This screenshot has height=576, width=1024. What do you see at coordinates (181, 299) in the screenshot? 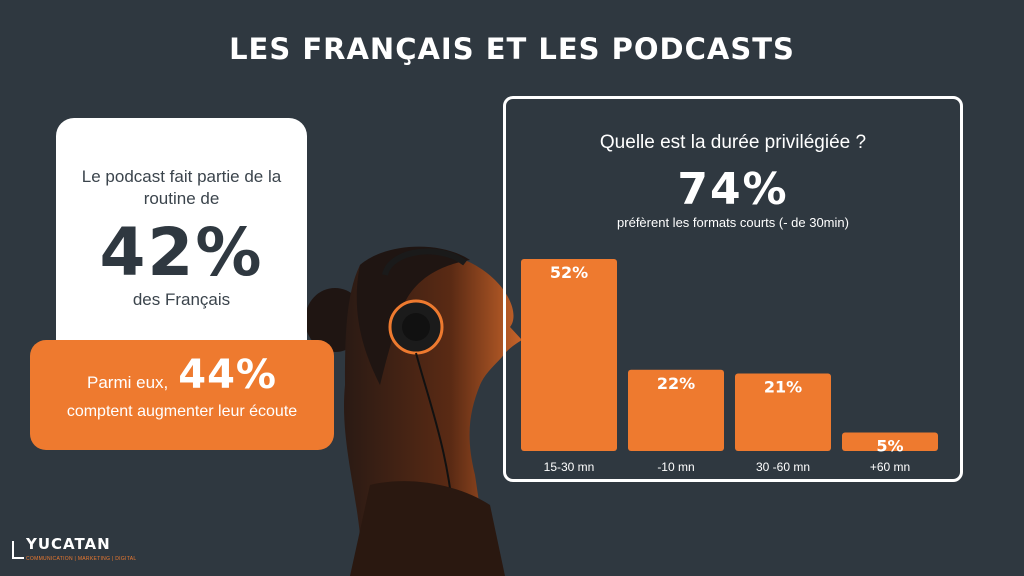
I see `routine-outro-text: des Français` at bounding box center [181, 299].